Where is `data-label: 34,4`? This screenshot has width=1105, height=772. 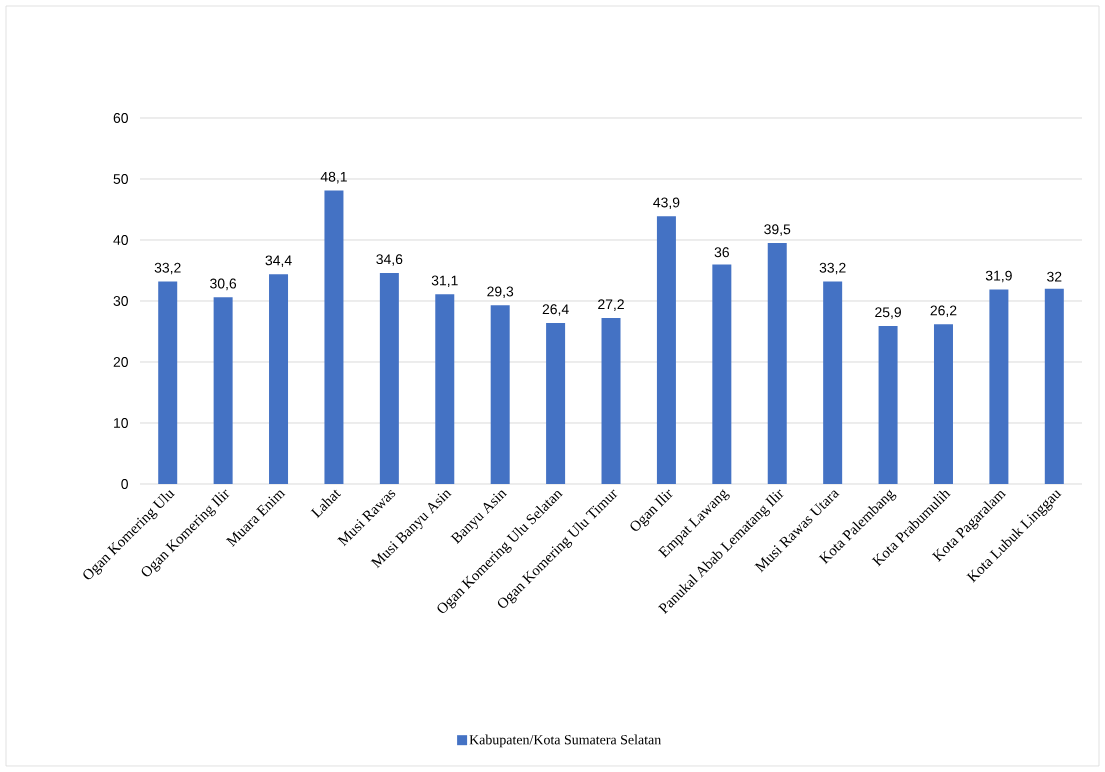 data-label: 34,4 is located at coordinates (278, 261).